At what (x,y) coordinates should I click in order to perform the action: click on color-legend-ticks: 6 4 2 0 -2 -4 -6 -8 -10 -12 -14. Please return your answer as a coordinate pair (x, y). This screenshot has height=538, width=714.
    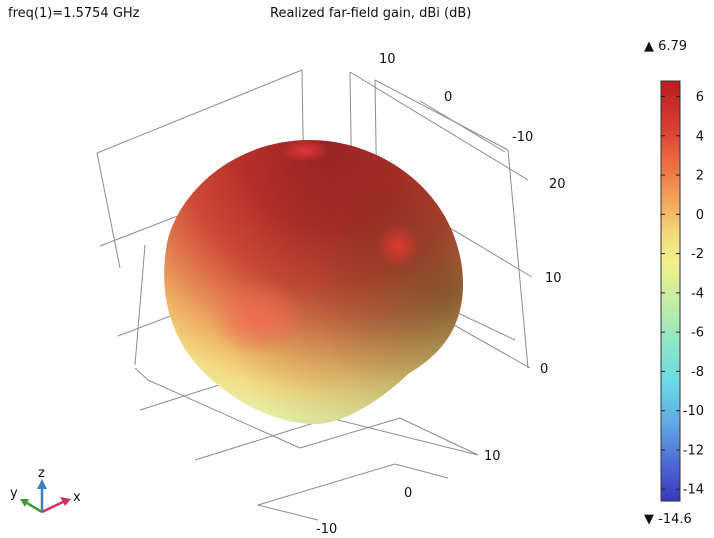
    Looking at the image, I should click on (682, 294).